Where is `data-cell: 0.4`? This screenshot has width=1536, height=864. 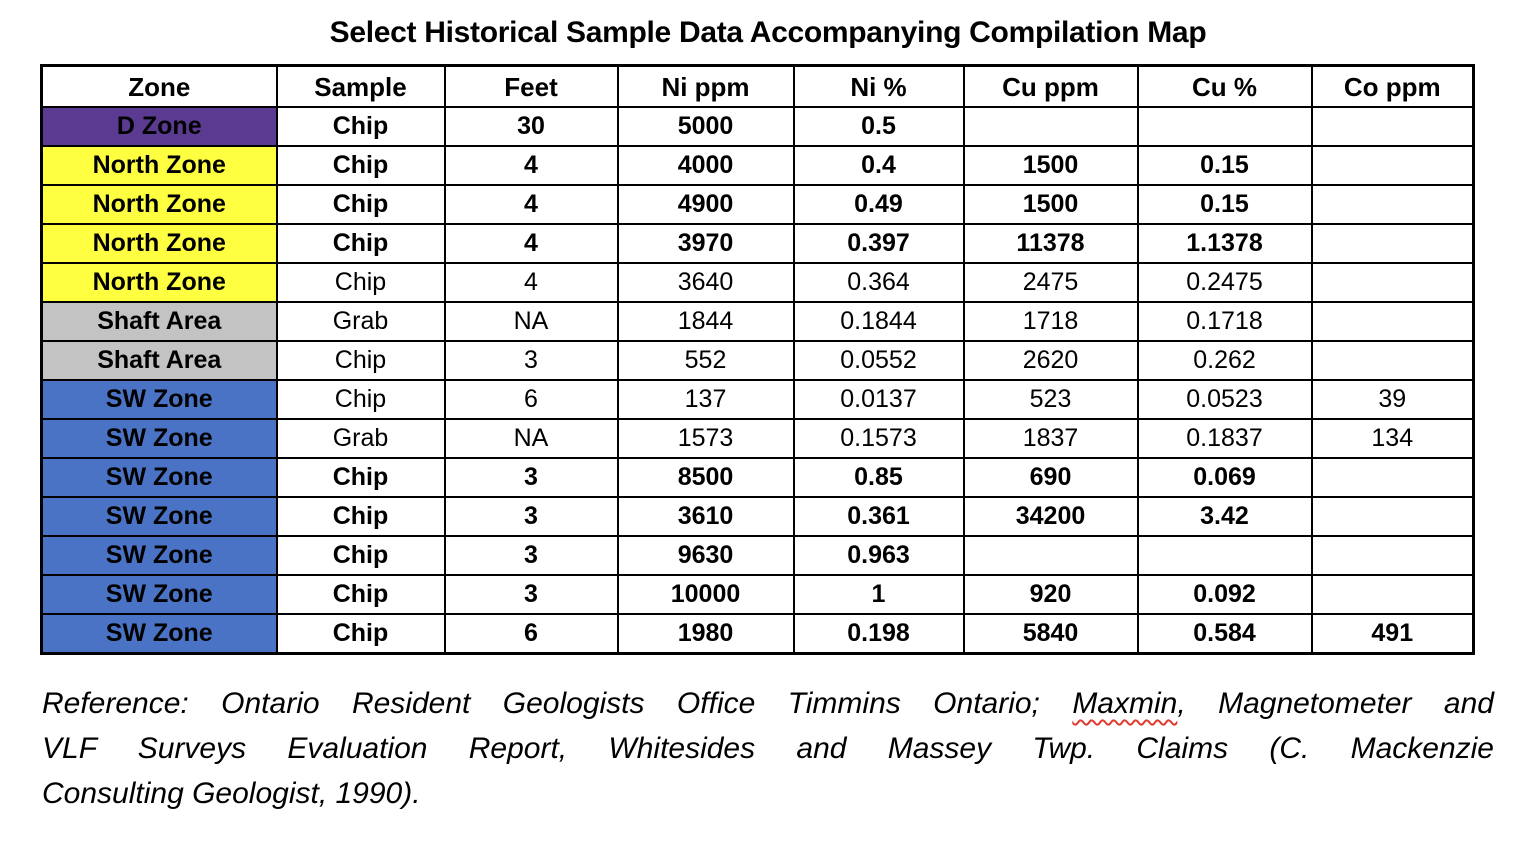 data-cell: 0.4 is located at coordinates (878, 165).